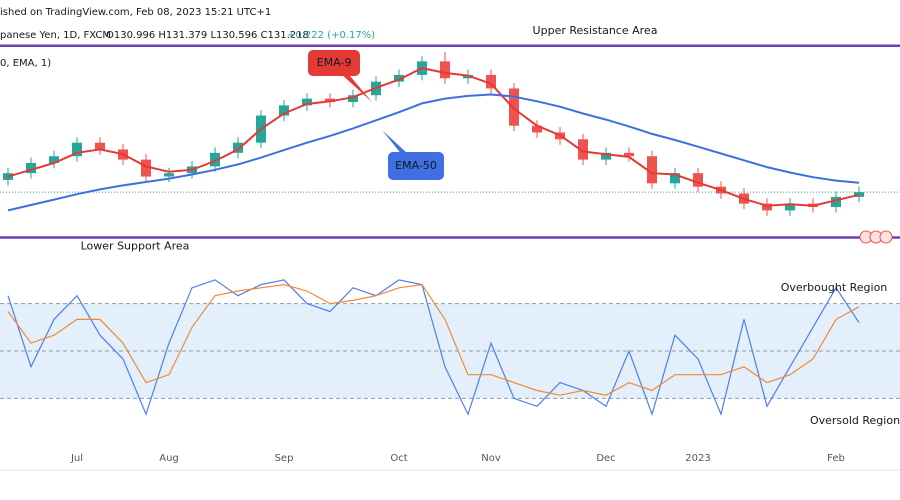 The height and width of the screenshot is (500, 900). I want to click on header-symbol: panese Yen, 1D, FXCM, so click(55, 35).